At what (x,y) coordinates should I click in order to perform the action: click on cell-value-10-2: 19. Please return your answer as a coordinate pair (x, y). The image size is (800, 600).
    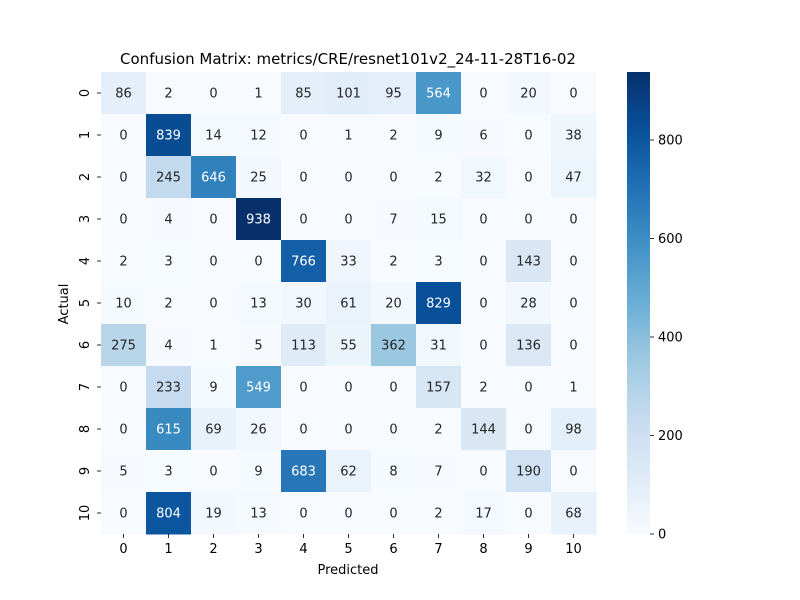
    Looking at the image, I should click on (213, 514).